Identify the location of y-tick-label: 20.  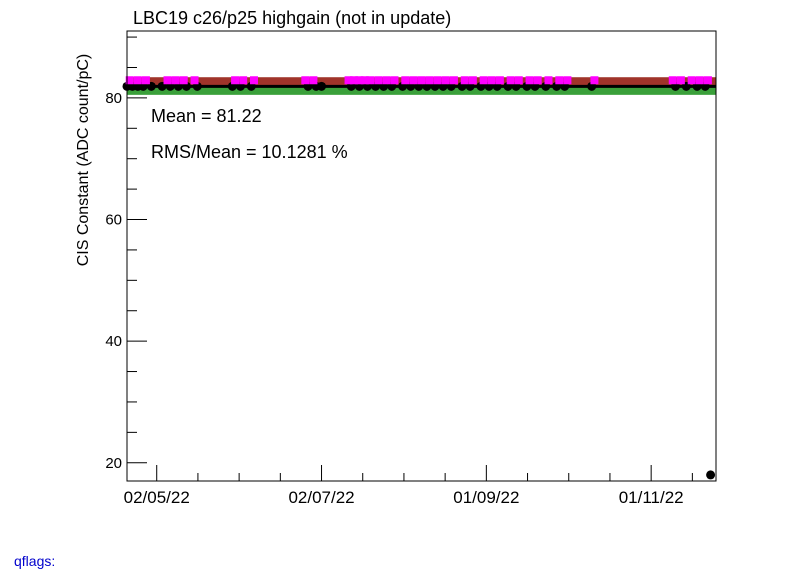
(113, 463).